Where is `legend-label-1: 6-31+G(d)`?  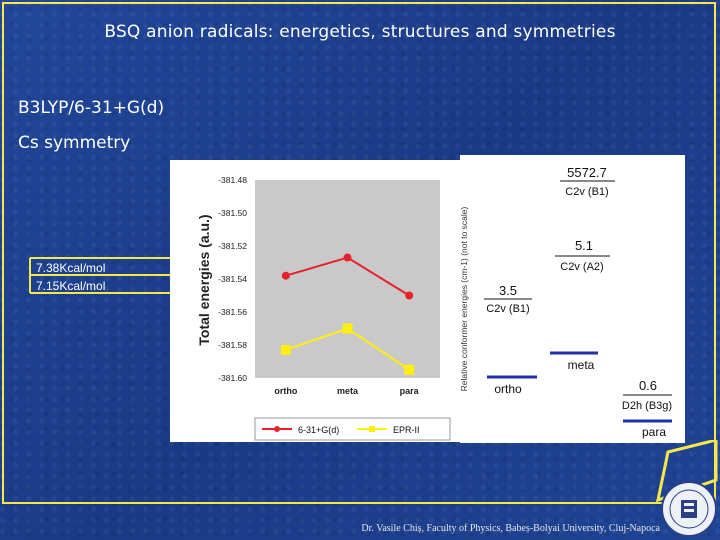
legend-label-1: 6-31+G(d) is located at coordinates (318, 430).